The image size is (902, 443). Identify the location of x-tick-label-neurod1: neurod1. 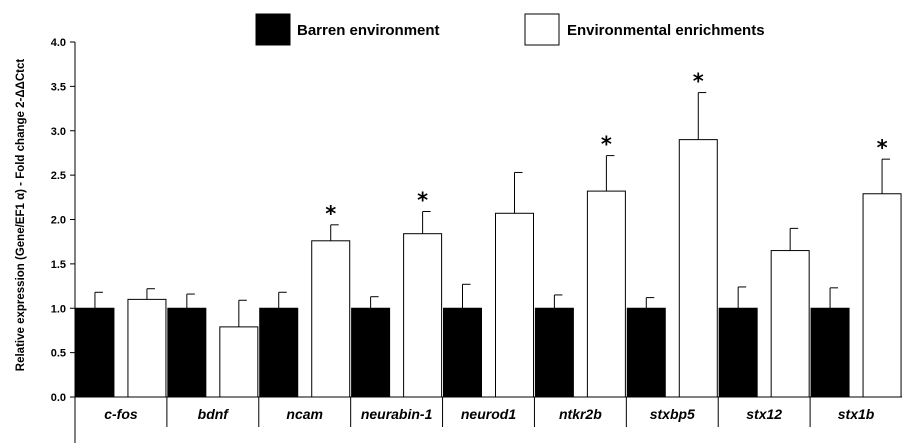
(488, 414).